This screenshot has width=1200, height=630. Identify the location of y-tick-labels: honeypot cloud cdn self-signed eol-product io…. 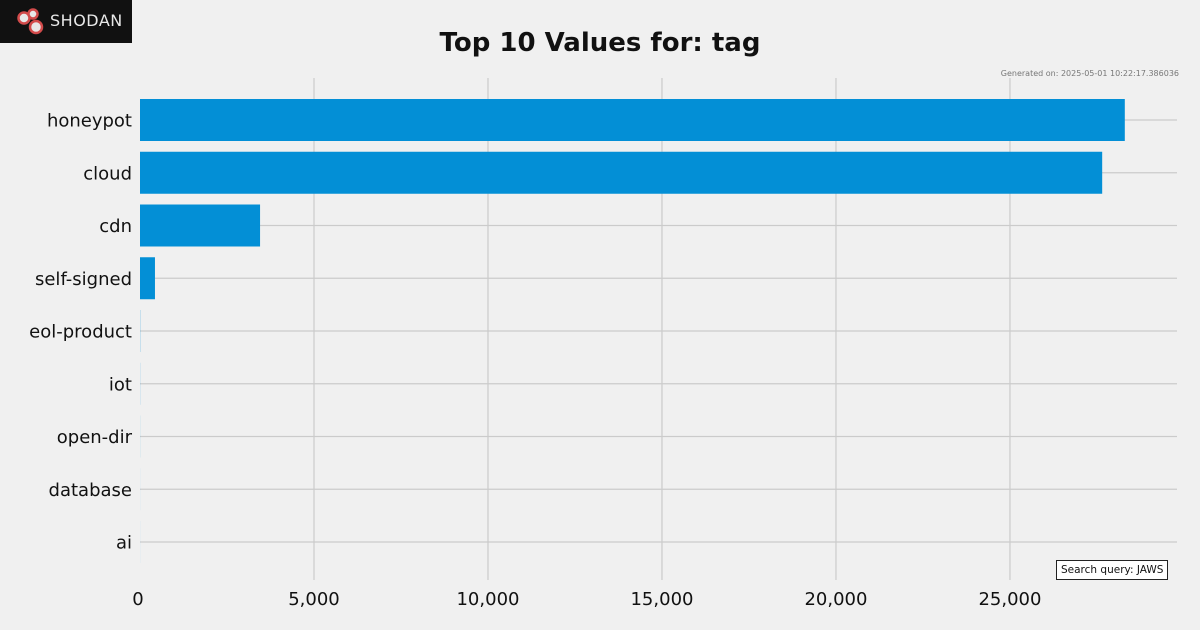
(80, 332).